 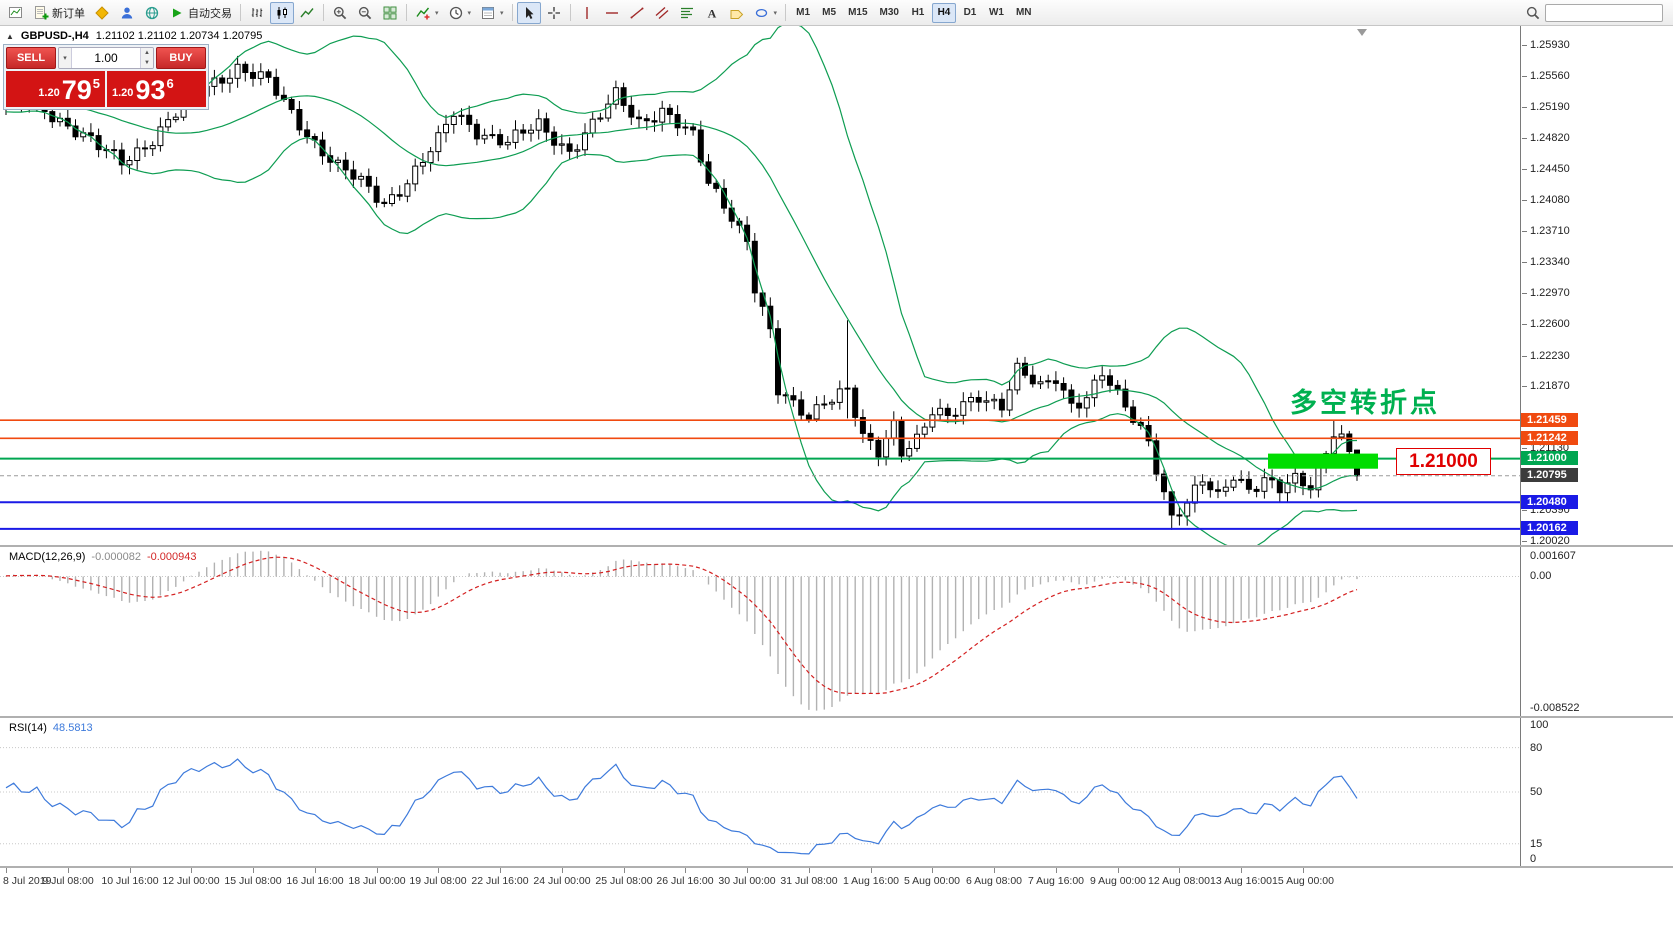 What do you see at coordinates (836, 717) in the screenshot?
I see `panel-splitter-rsi` at bounding box center [836, 717].